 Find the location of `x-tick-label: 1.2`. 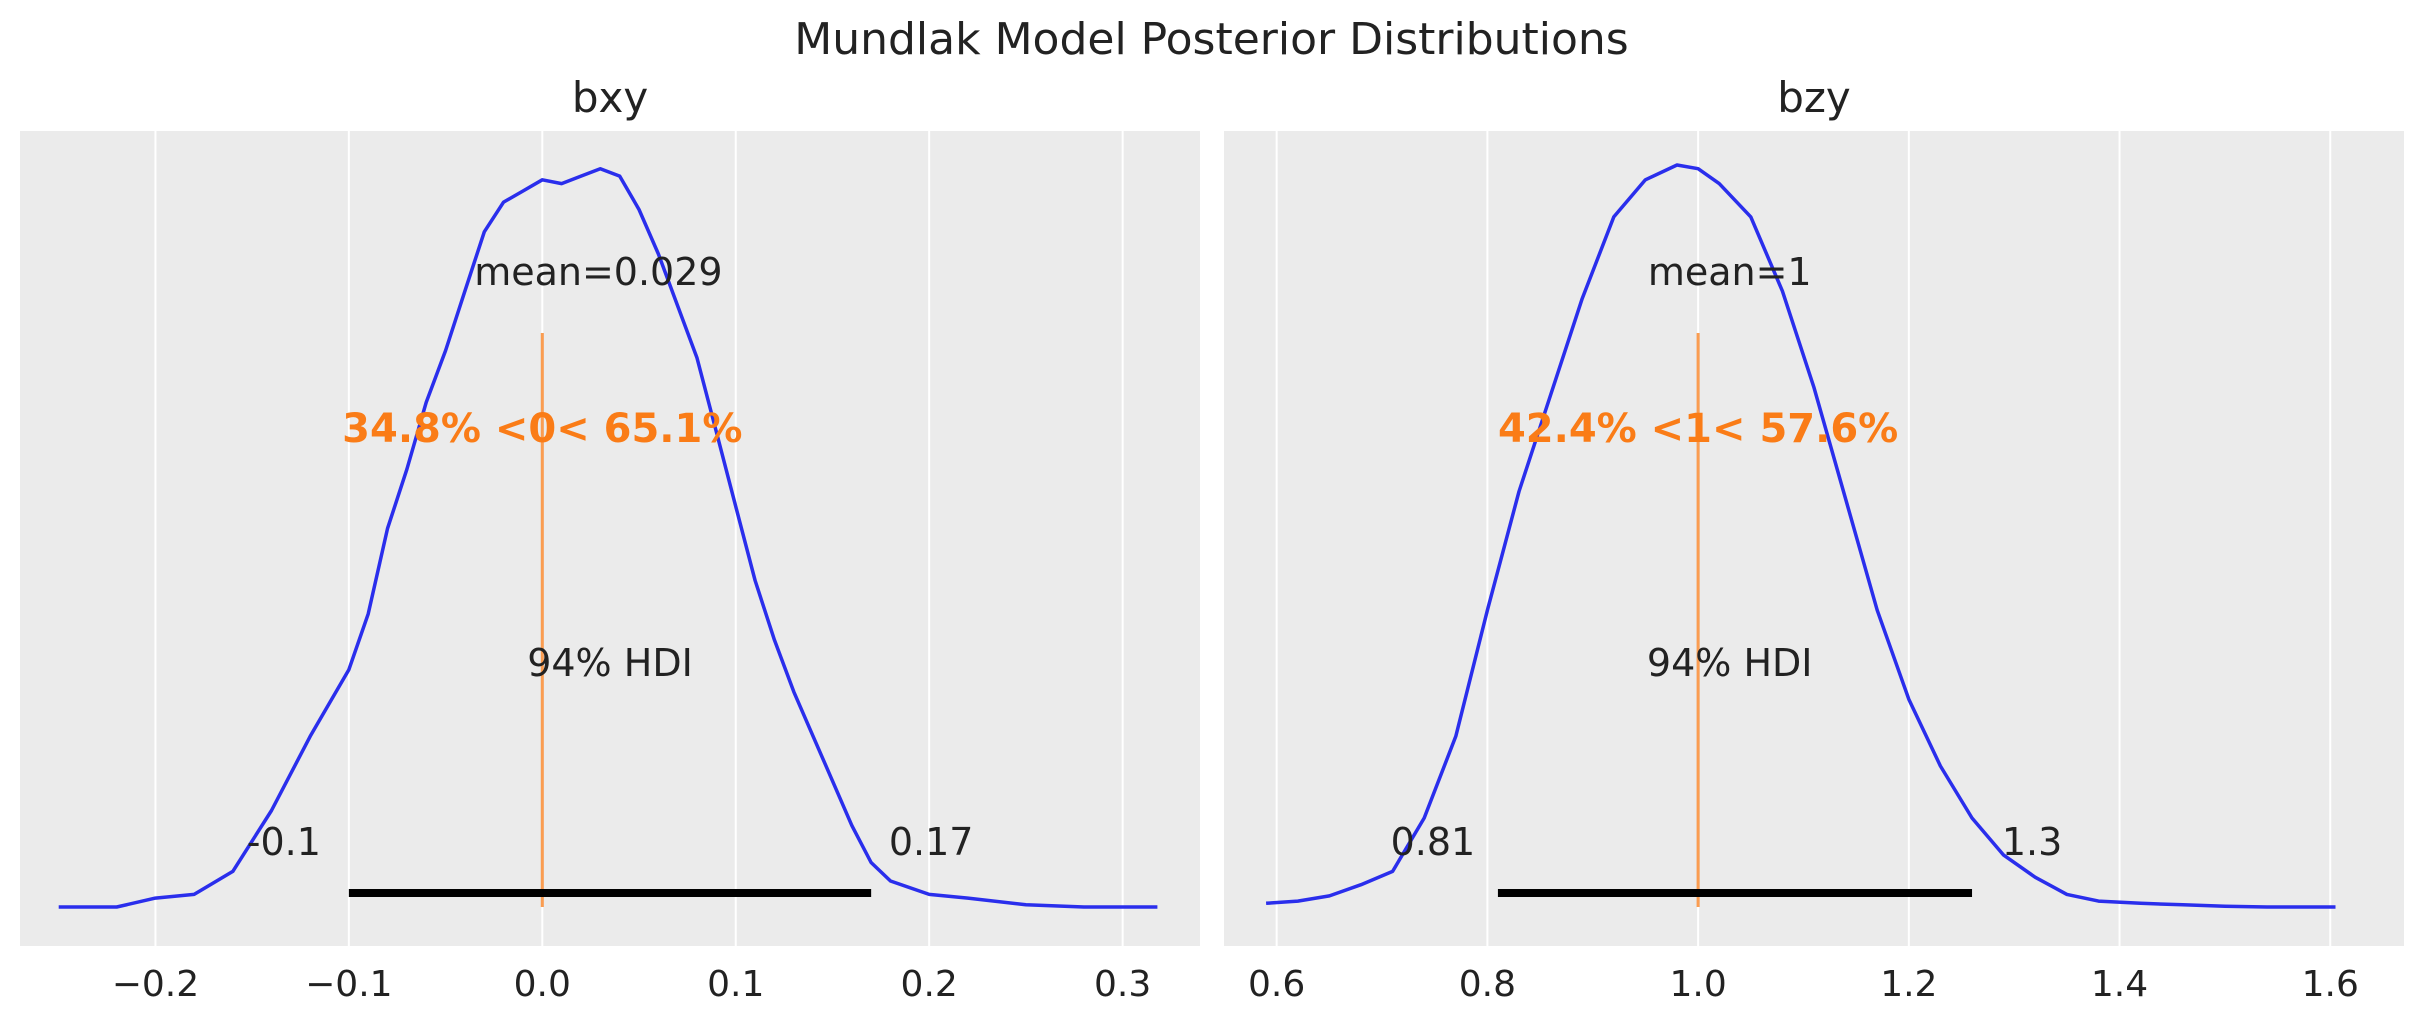

x-tick-label: 1.2 is located at coordinates (1908, 984).